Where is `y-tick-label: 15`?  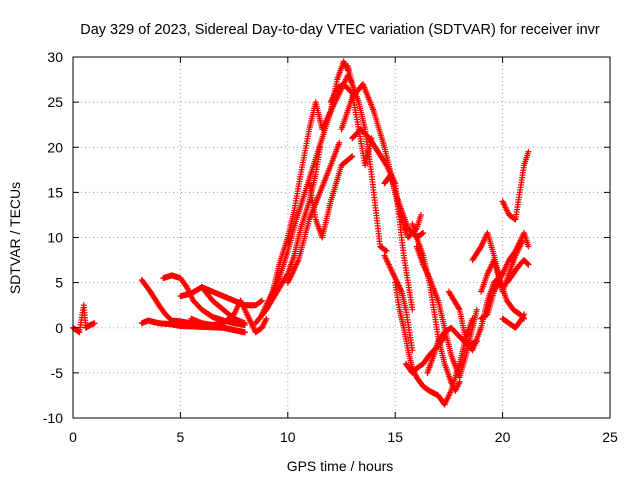
y-tick-label: 15 is located at coordinates (55, 192).